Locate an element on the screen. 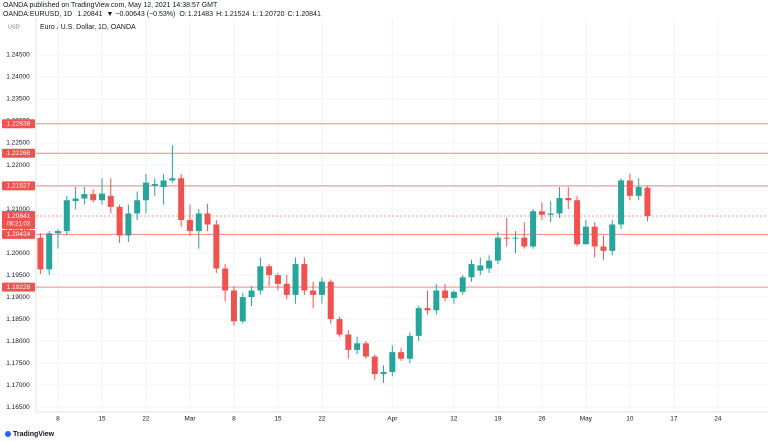 Image resolution: width=768 pixels, height=442 pixels. ohlc-value: 1.21483 is located at coordinates (200, 14).